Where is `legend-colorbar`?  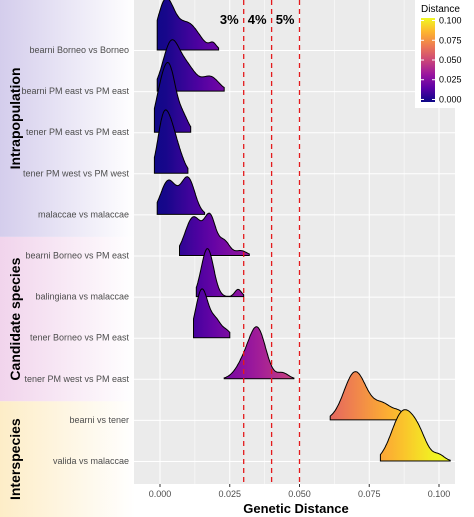 legend-colorbar is located at coordinates (428, 60).